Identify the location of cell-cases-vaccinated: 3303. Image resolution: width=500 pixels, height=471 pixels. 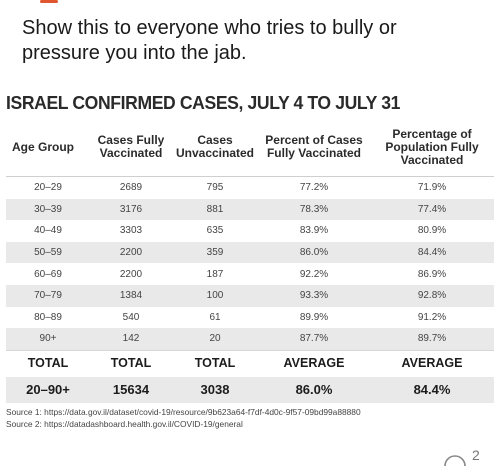
(131, 231).